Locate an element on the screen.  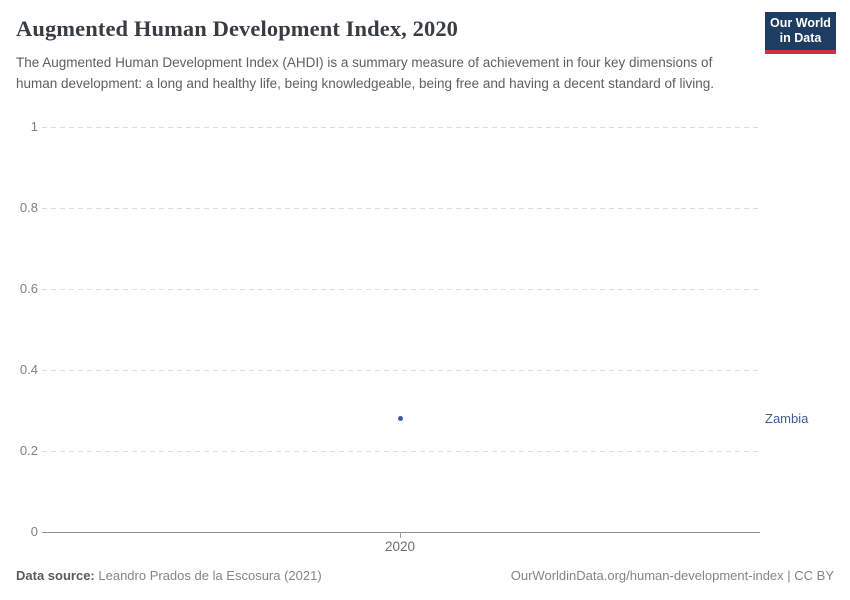
data-source-value: Leandro Prados de la Escosura (2021) is located at coordinates (210, 575).